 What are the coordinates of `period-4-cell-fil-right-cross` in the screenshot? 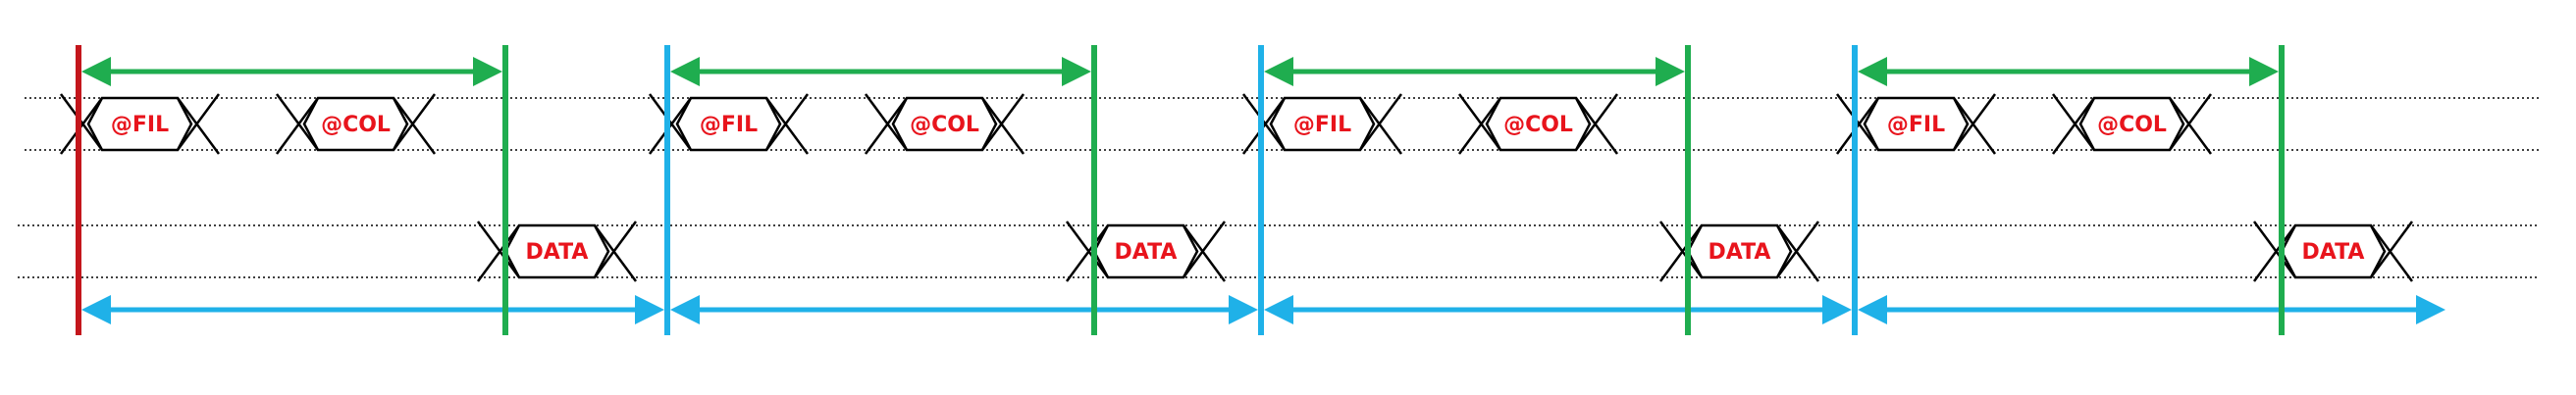 It's located at (1974, 124).